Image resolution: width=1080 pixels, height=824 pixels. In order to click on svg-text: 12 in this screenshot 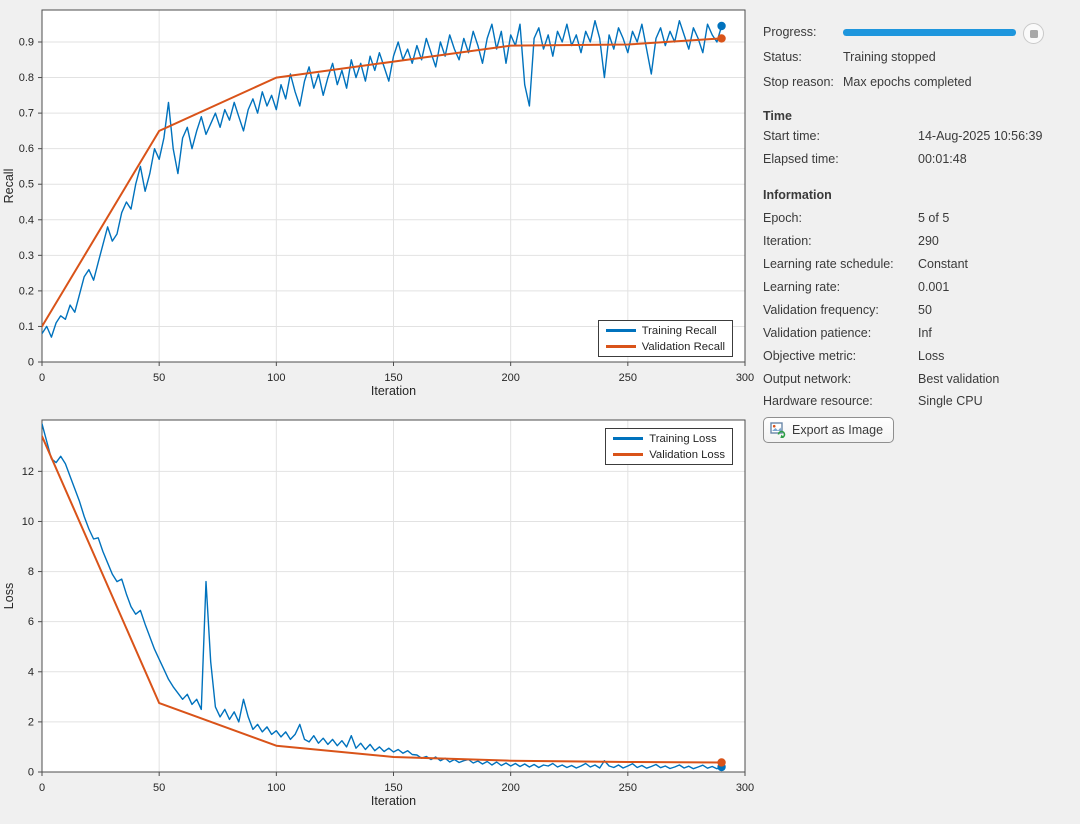, I will do `click(28, 472)`.